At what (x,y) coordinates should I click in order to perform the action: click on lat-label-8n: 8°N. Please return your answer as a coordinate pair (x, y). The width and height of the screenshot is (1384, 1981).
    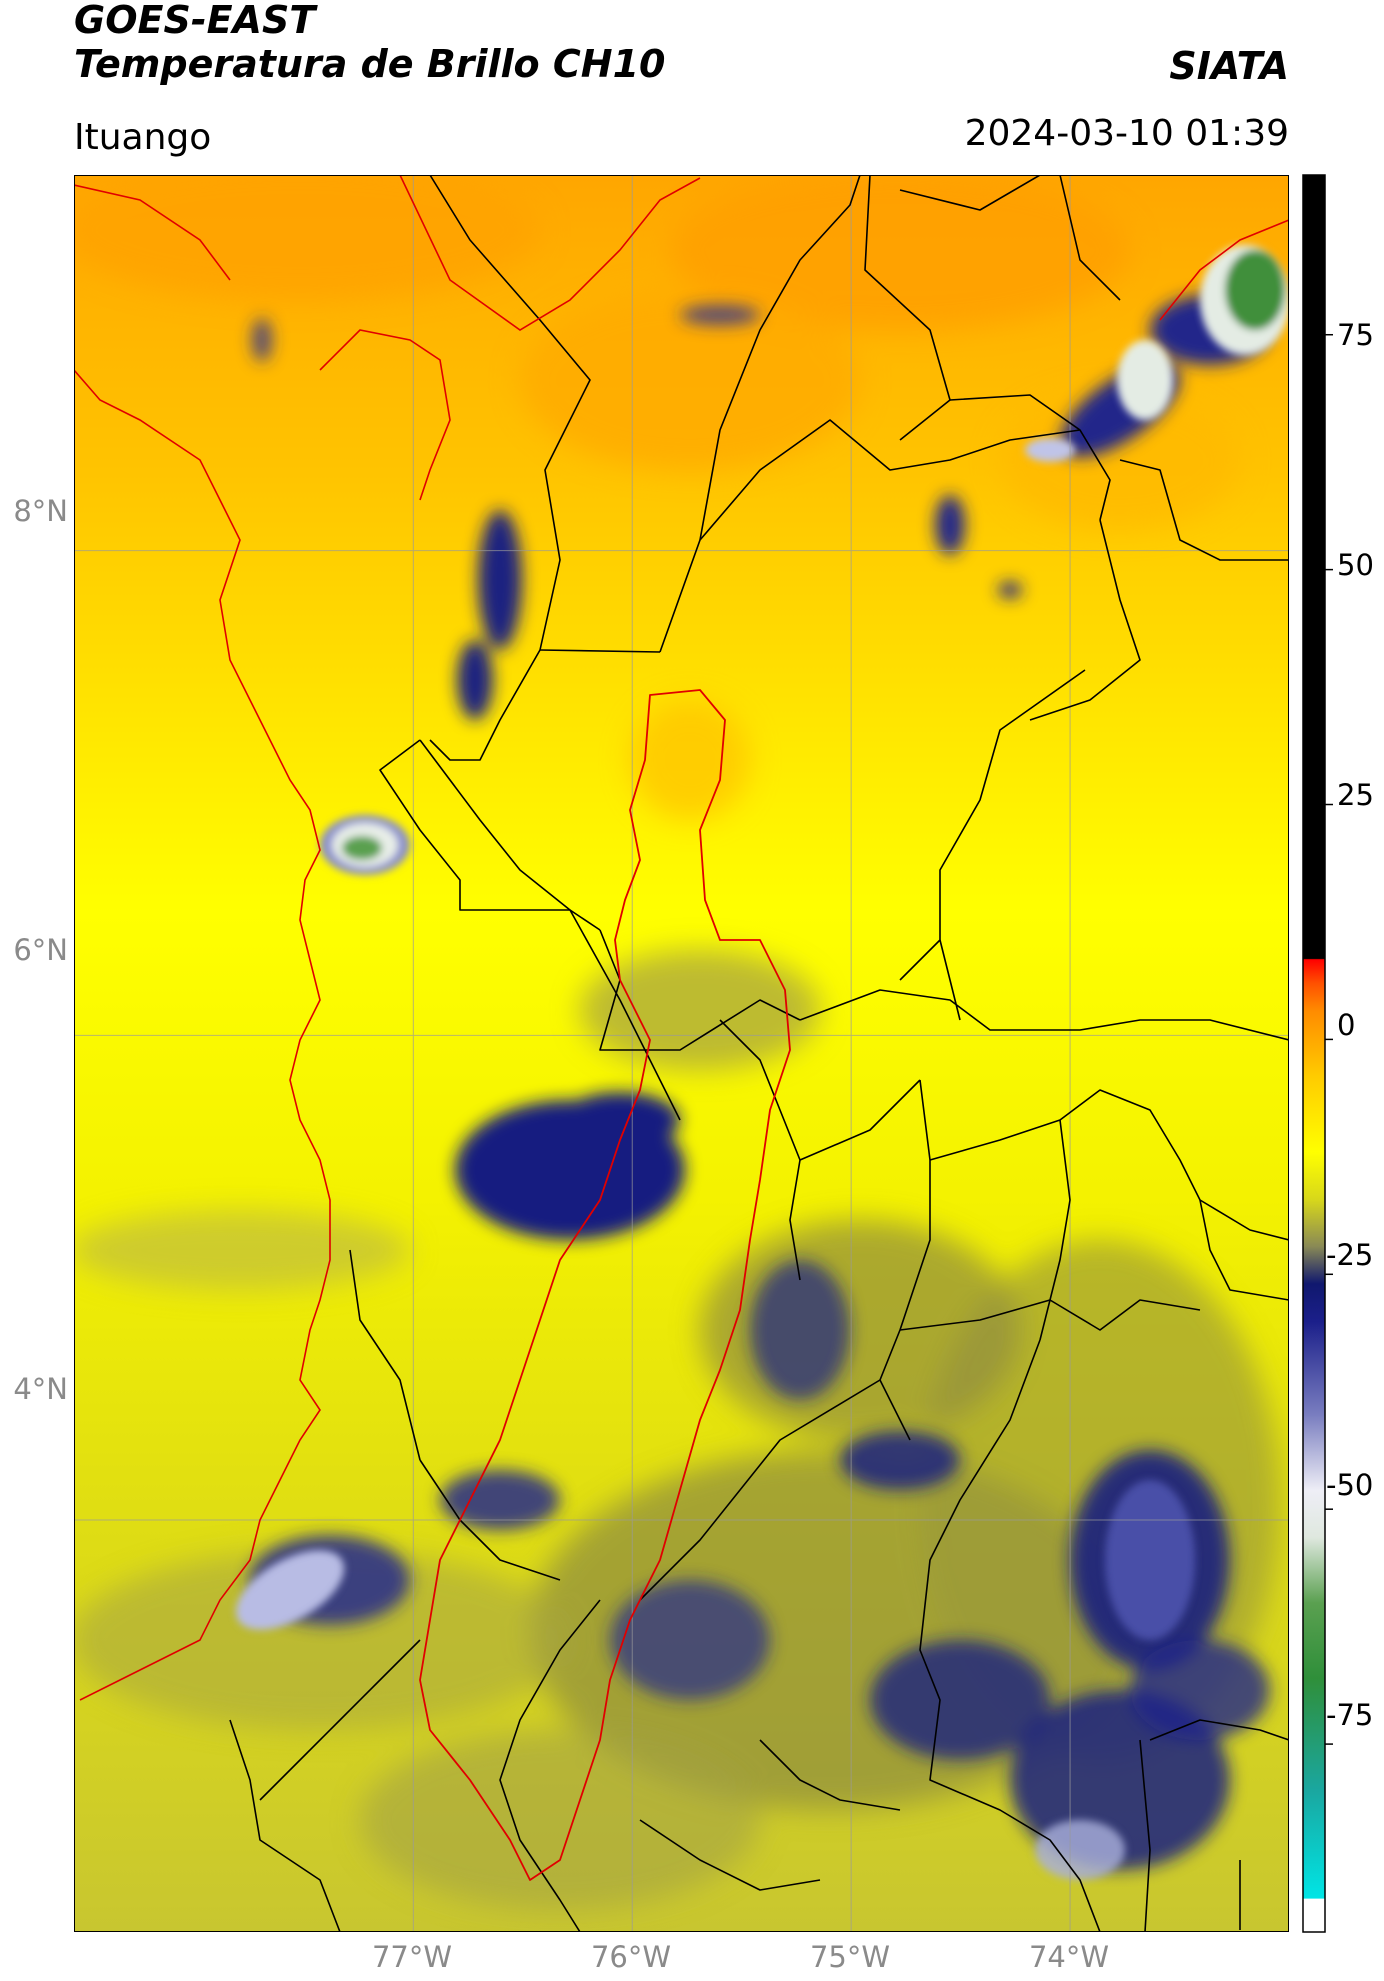
    Looking at the image, I should click on (40, 511).